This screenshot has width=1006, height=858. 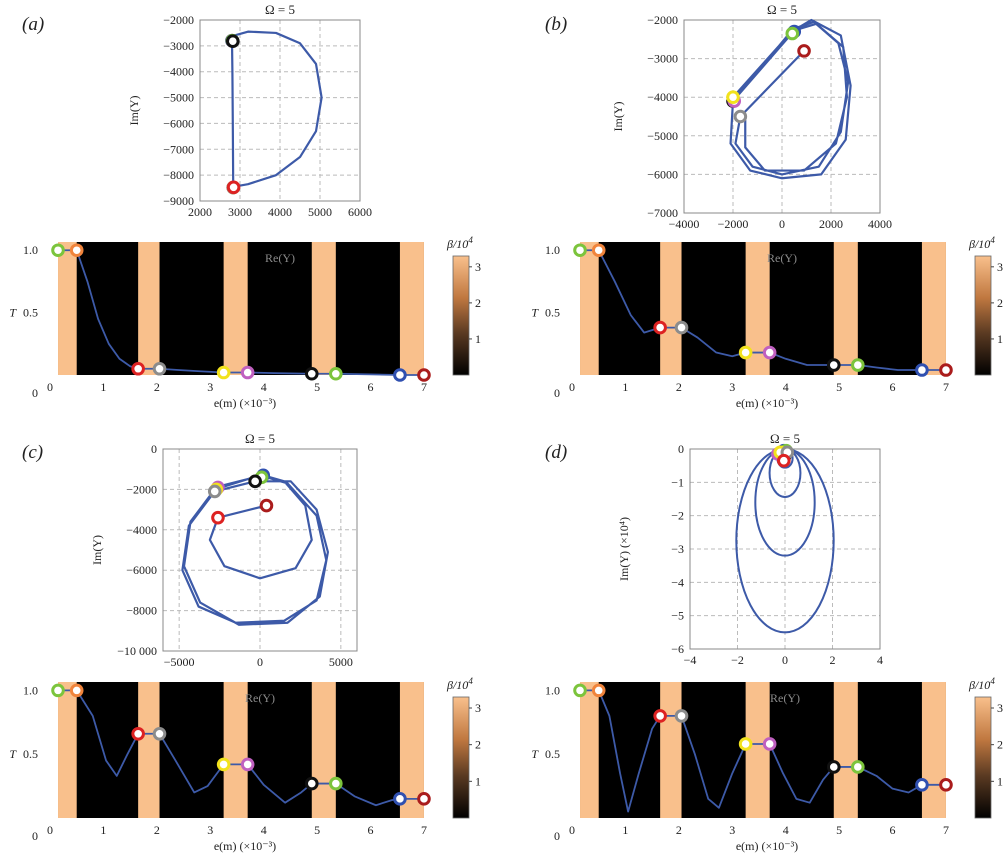 I want to click on colorbar-tick-label: 3, so click(x=478, y=267).